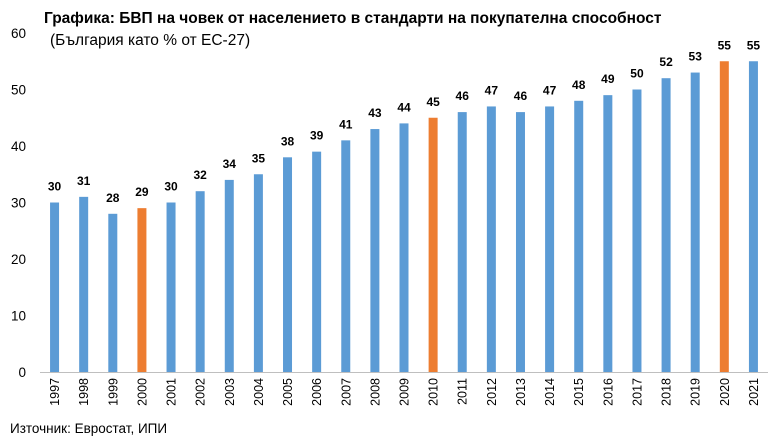 The width and height of the screenshot is (780, 443). What do you see at coordinates (492, 90) in the screenshot?
I see `data-label-2012: 47` at bounding box center [492, 90].